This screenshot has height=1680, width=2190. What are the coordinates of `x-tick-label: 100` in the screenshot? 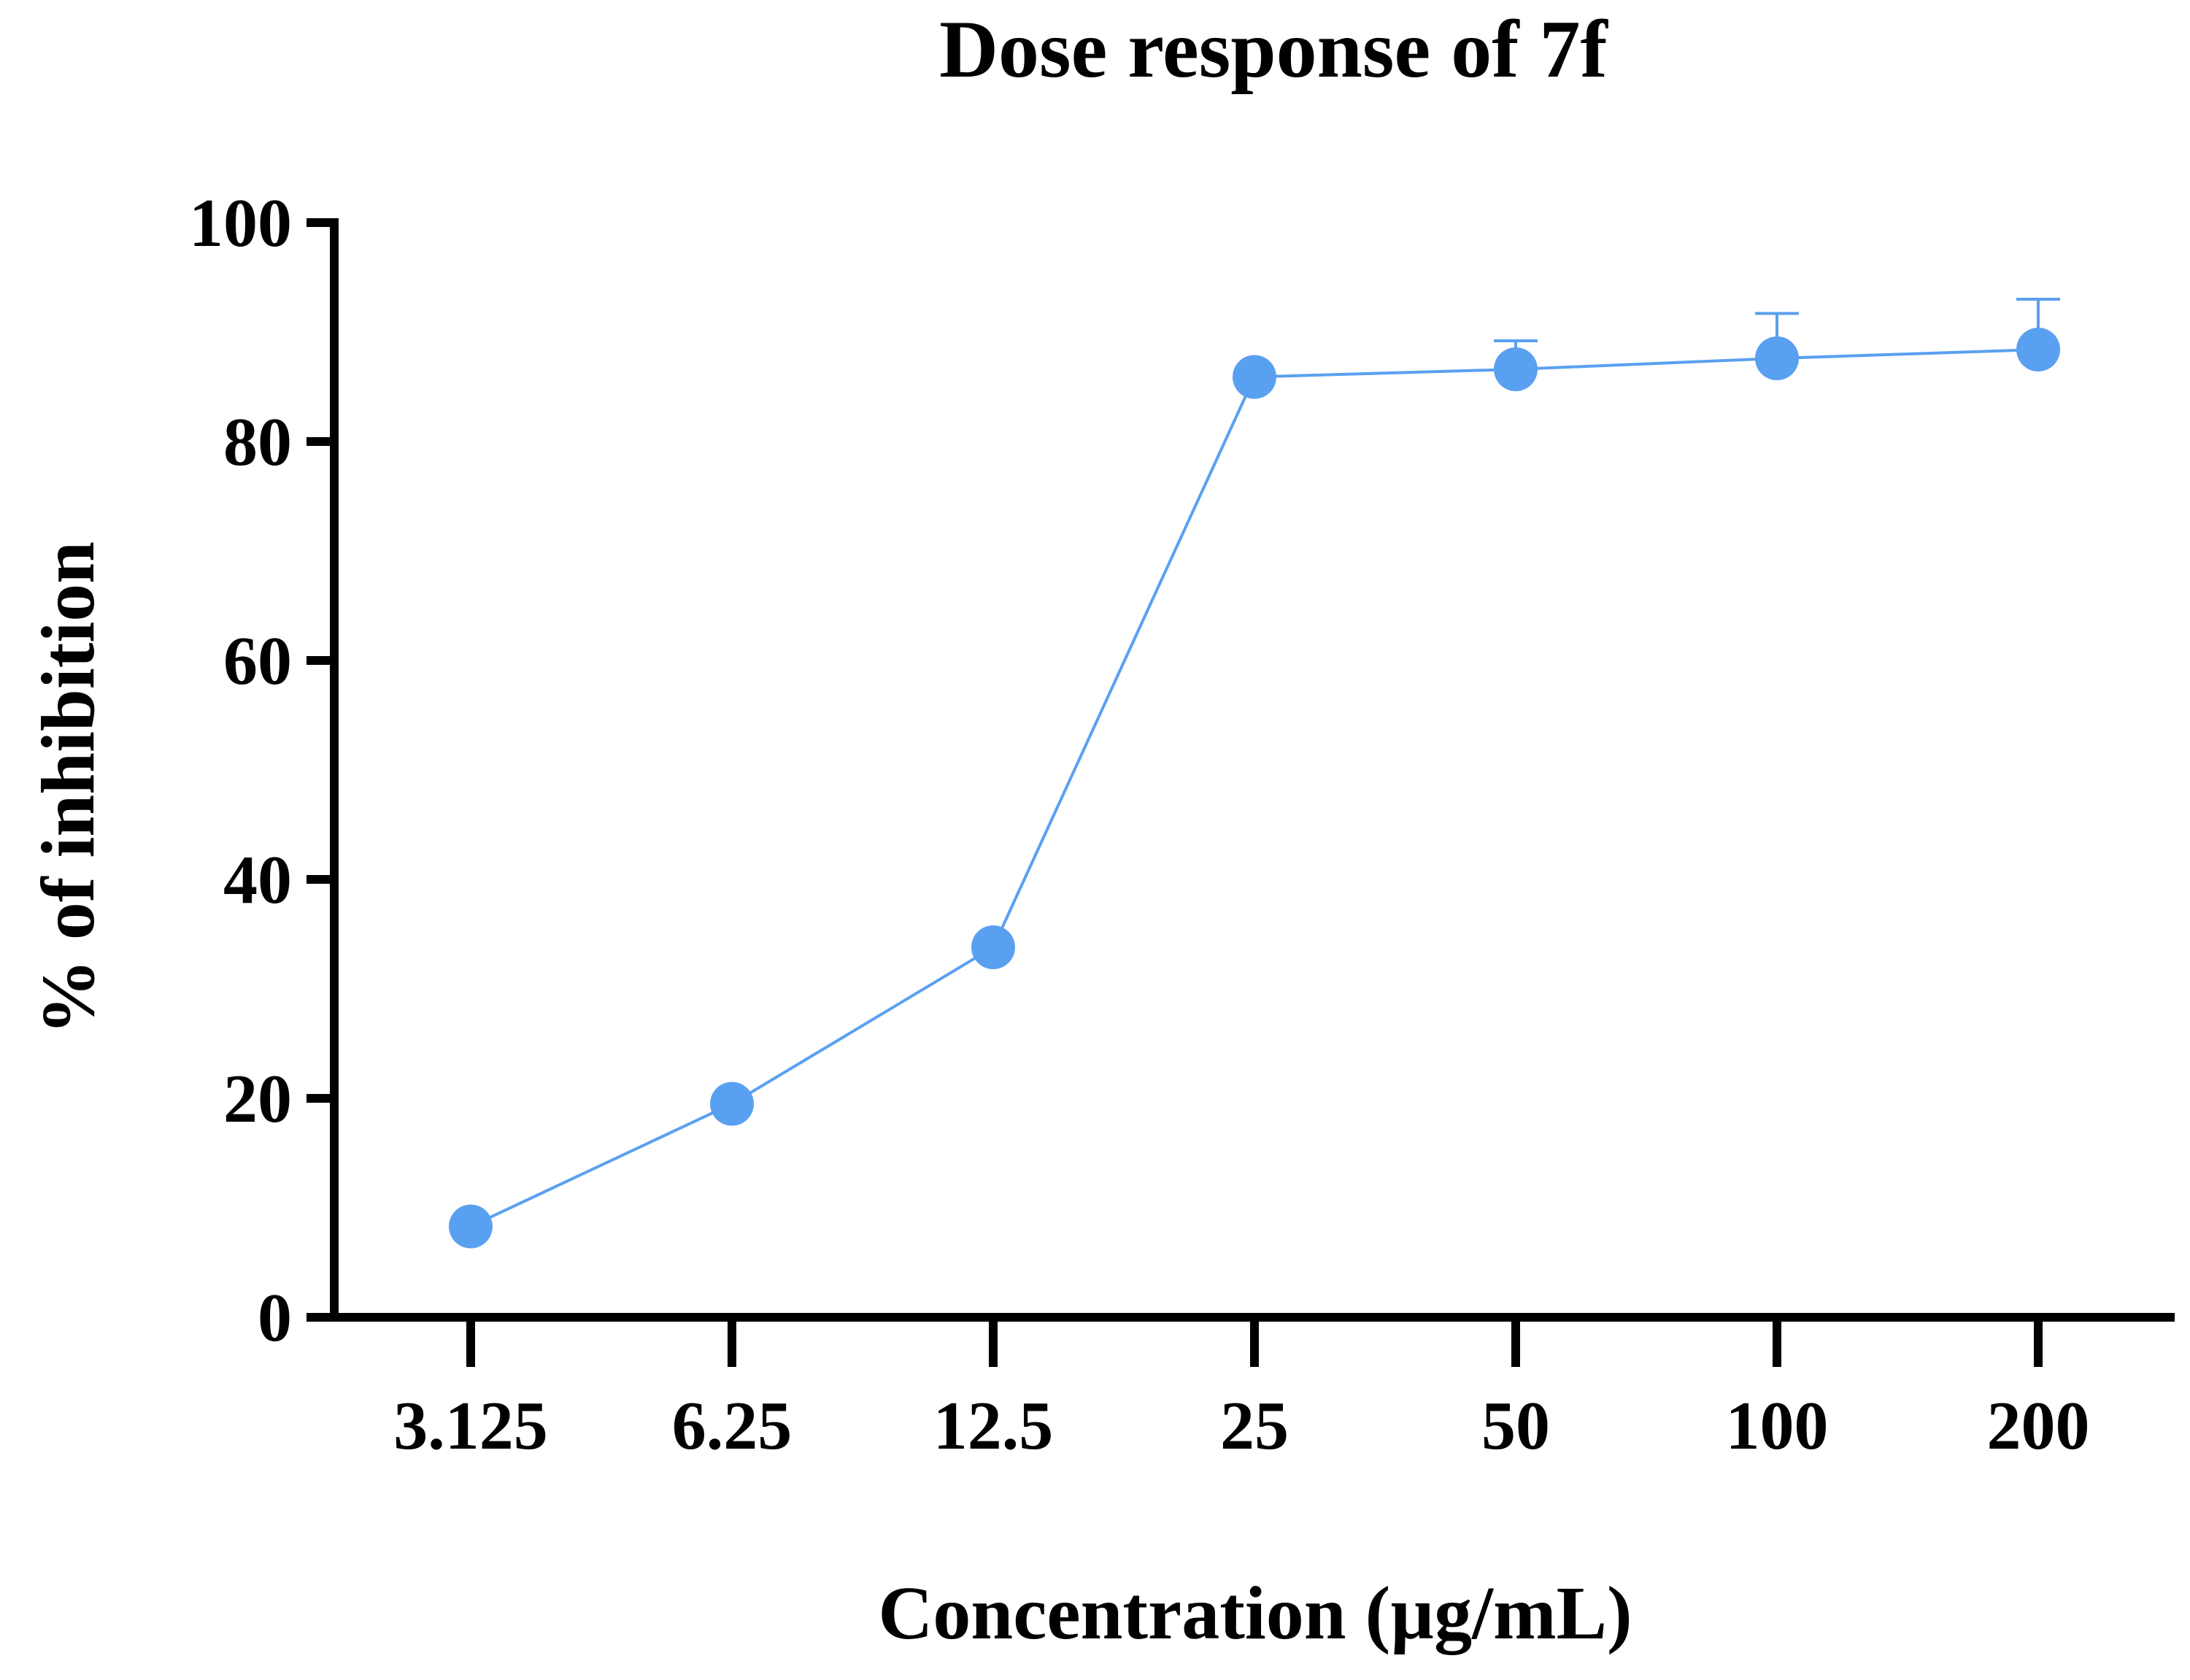 It's located at (1777, 1426).